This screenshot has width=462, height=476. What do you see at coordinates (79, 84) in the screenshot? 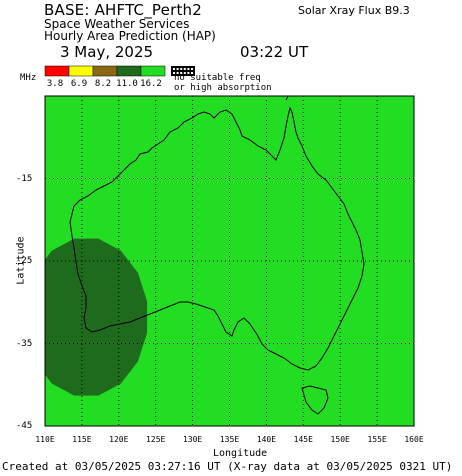
I see `legend-value-label: 6.9` at bounding box center [79, 84].